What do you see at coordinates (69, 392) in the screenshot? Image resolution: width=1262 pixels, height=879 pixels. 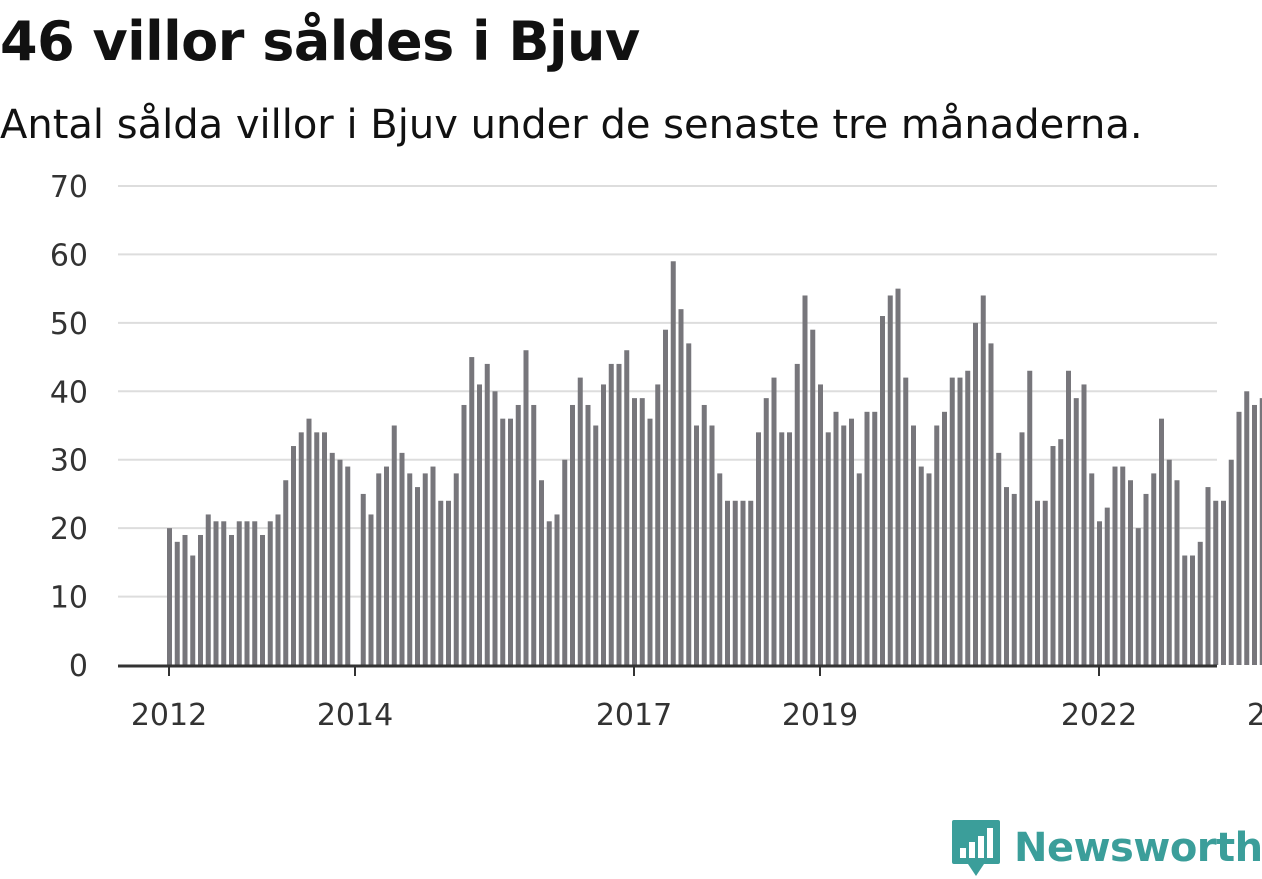 I see `y-tick-label: 40` at bounding box center [69, 392].